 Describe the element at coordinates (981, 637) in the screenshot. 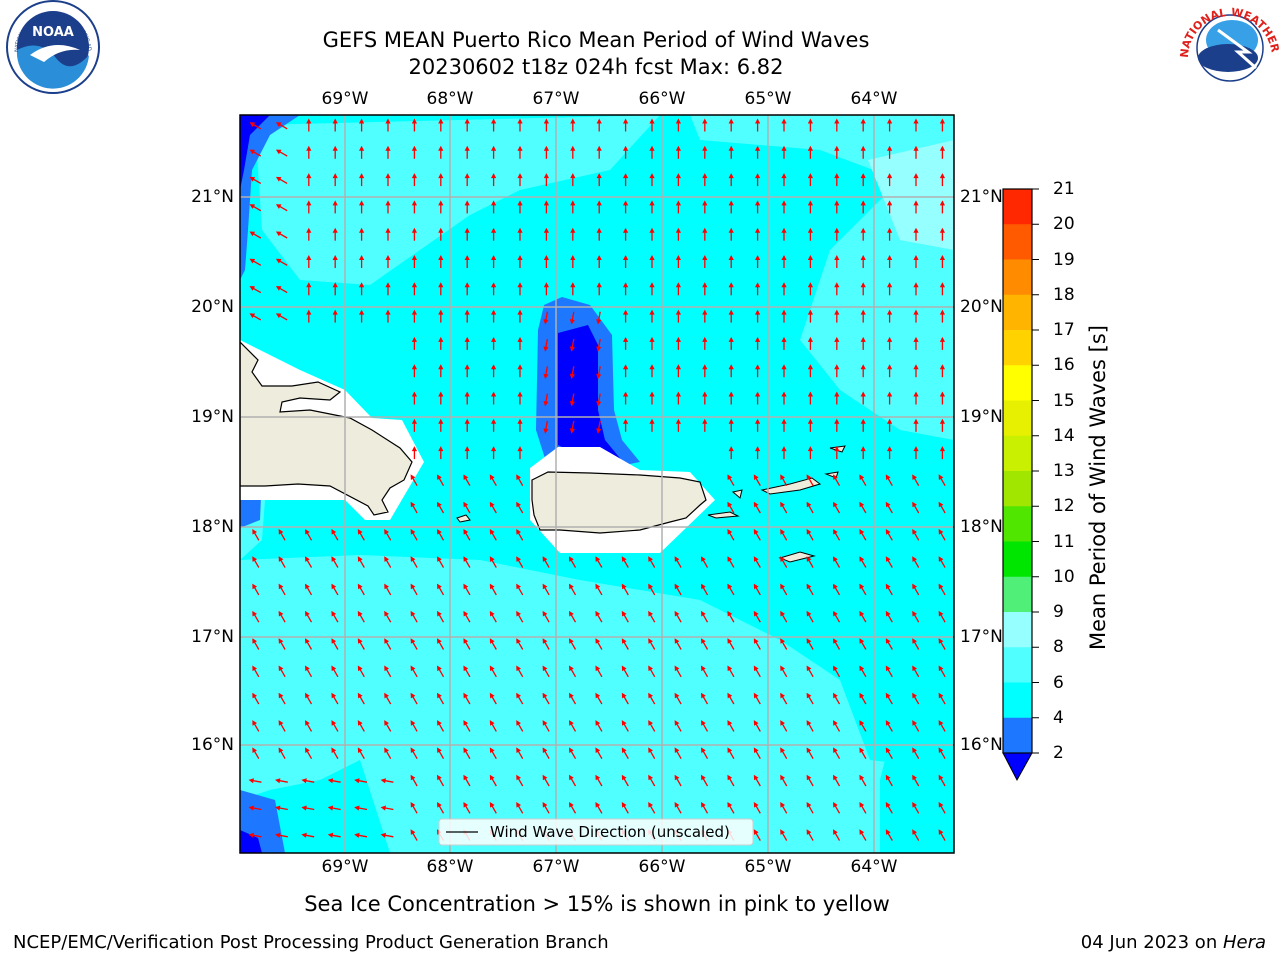

I see `right-lat-label: 17°N` at that location.